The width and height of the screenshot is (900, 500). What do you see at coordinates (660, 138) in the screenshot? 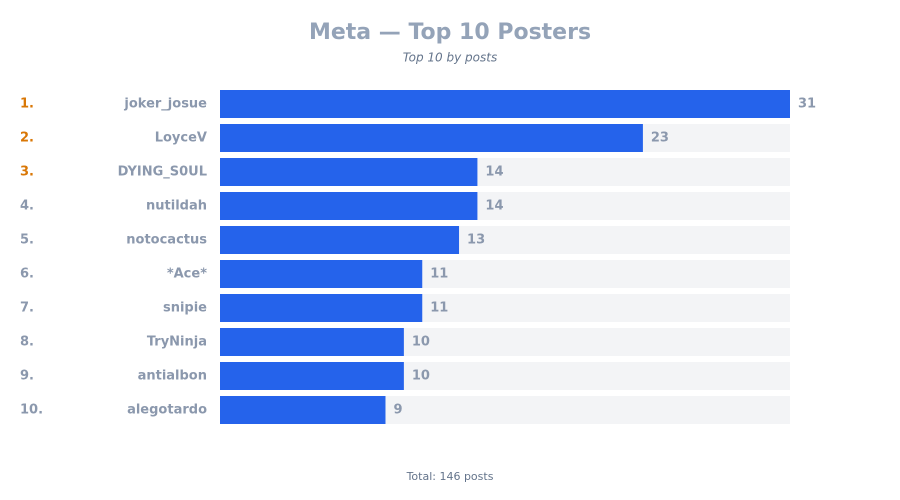
I see `value-label: 23` at bounding box center [660, 138].